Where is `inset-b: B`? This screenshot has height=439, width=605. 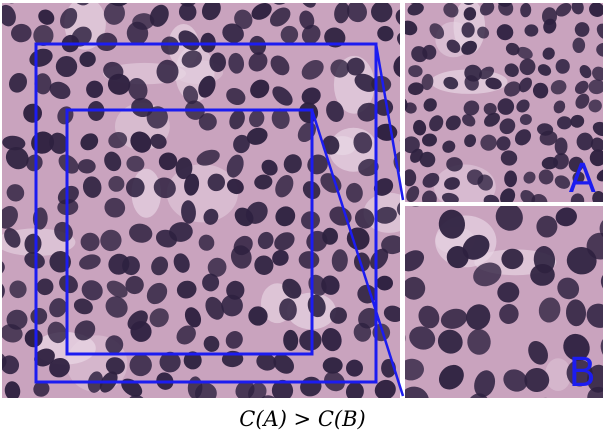 inset-b: B is located at coordinates (504, 302).